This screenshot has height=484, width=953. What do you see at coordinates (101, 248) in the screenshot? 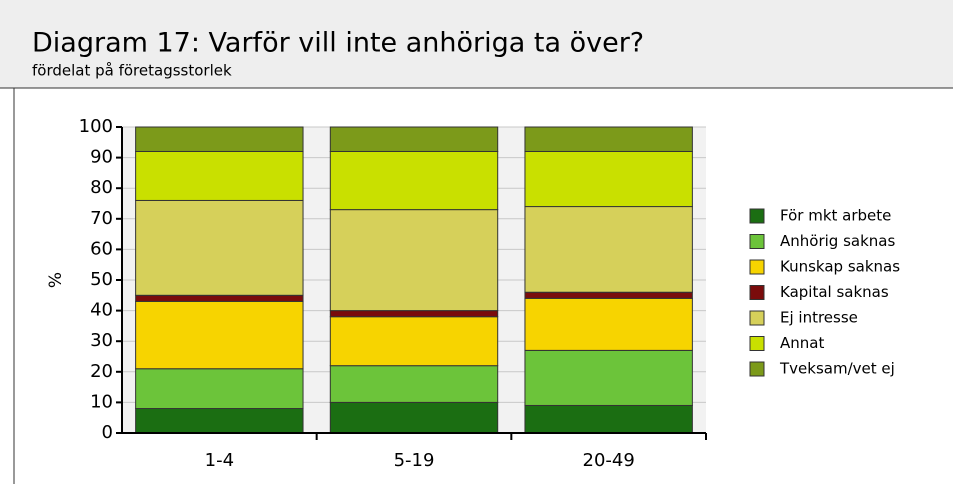
I see `y-tick-label: 60` at bounding box center [101, 248].